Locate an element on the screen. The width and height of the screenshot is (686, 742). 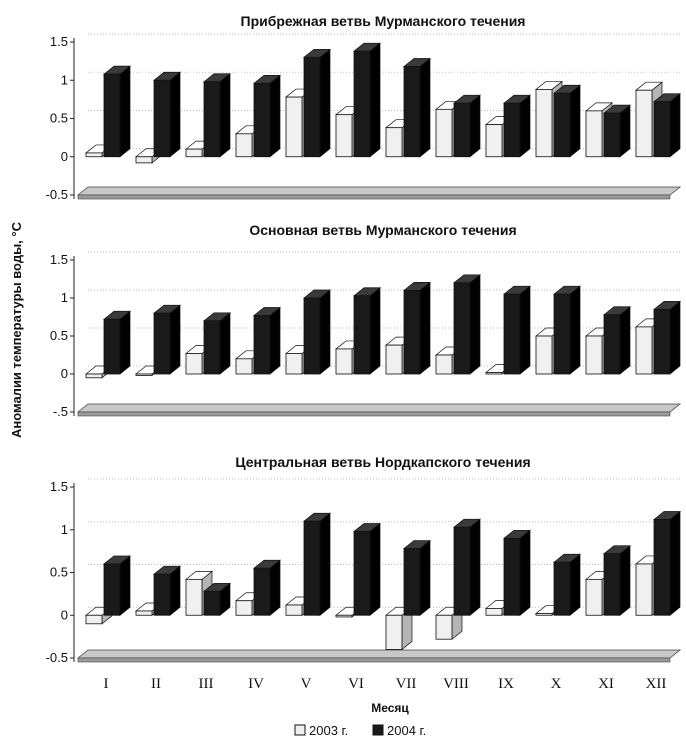
legend: 2003 г. 2004 г. is located at coordinates (360, 730).